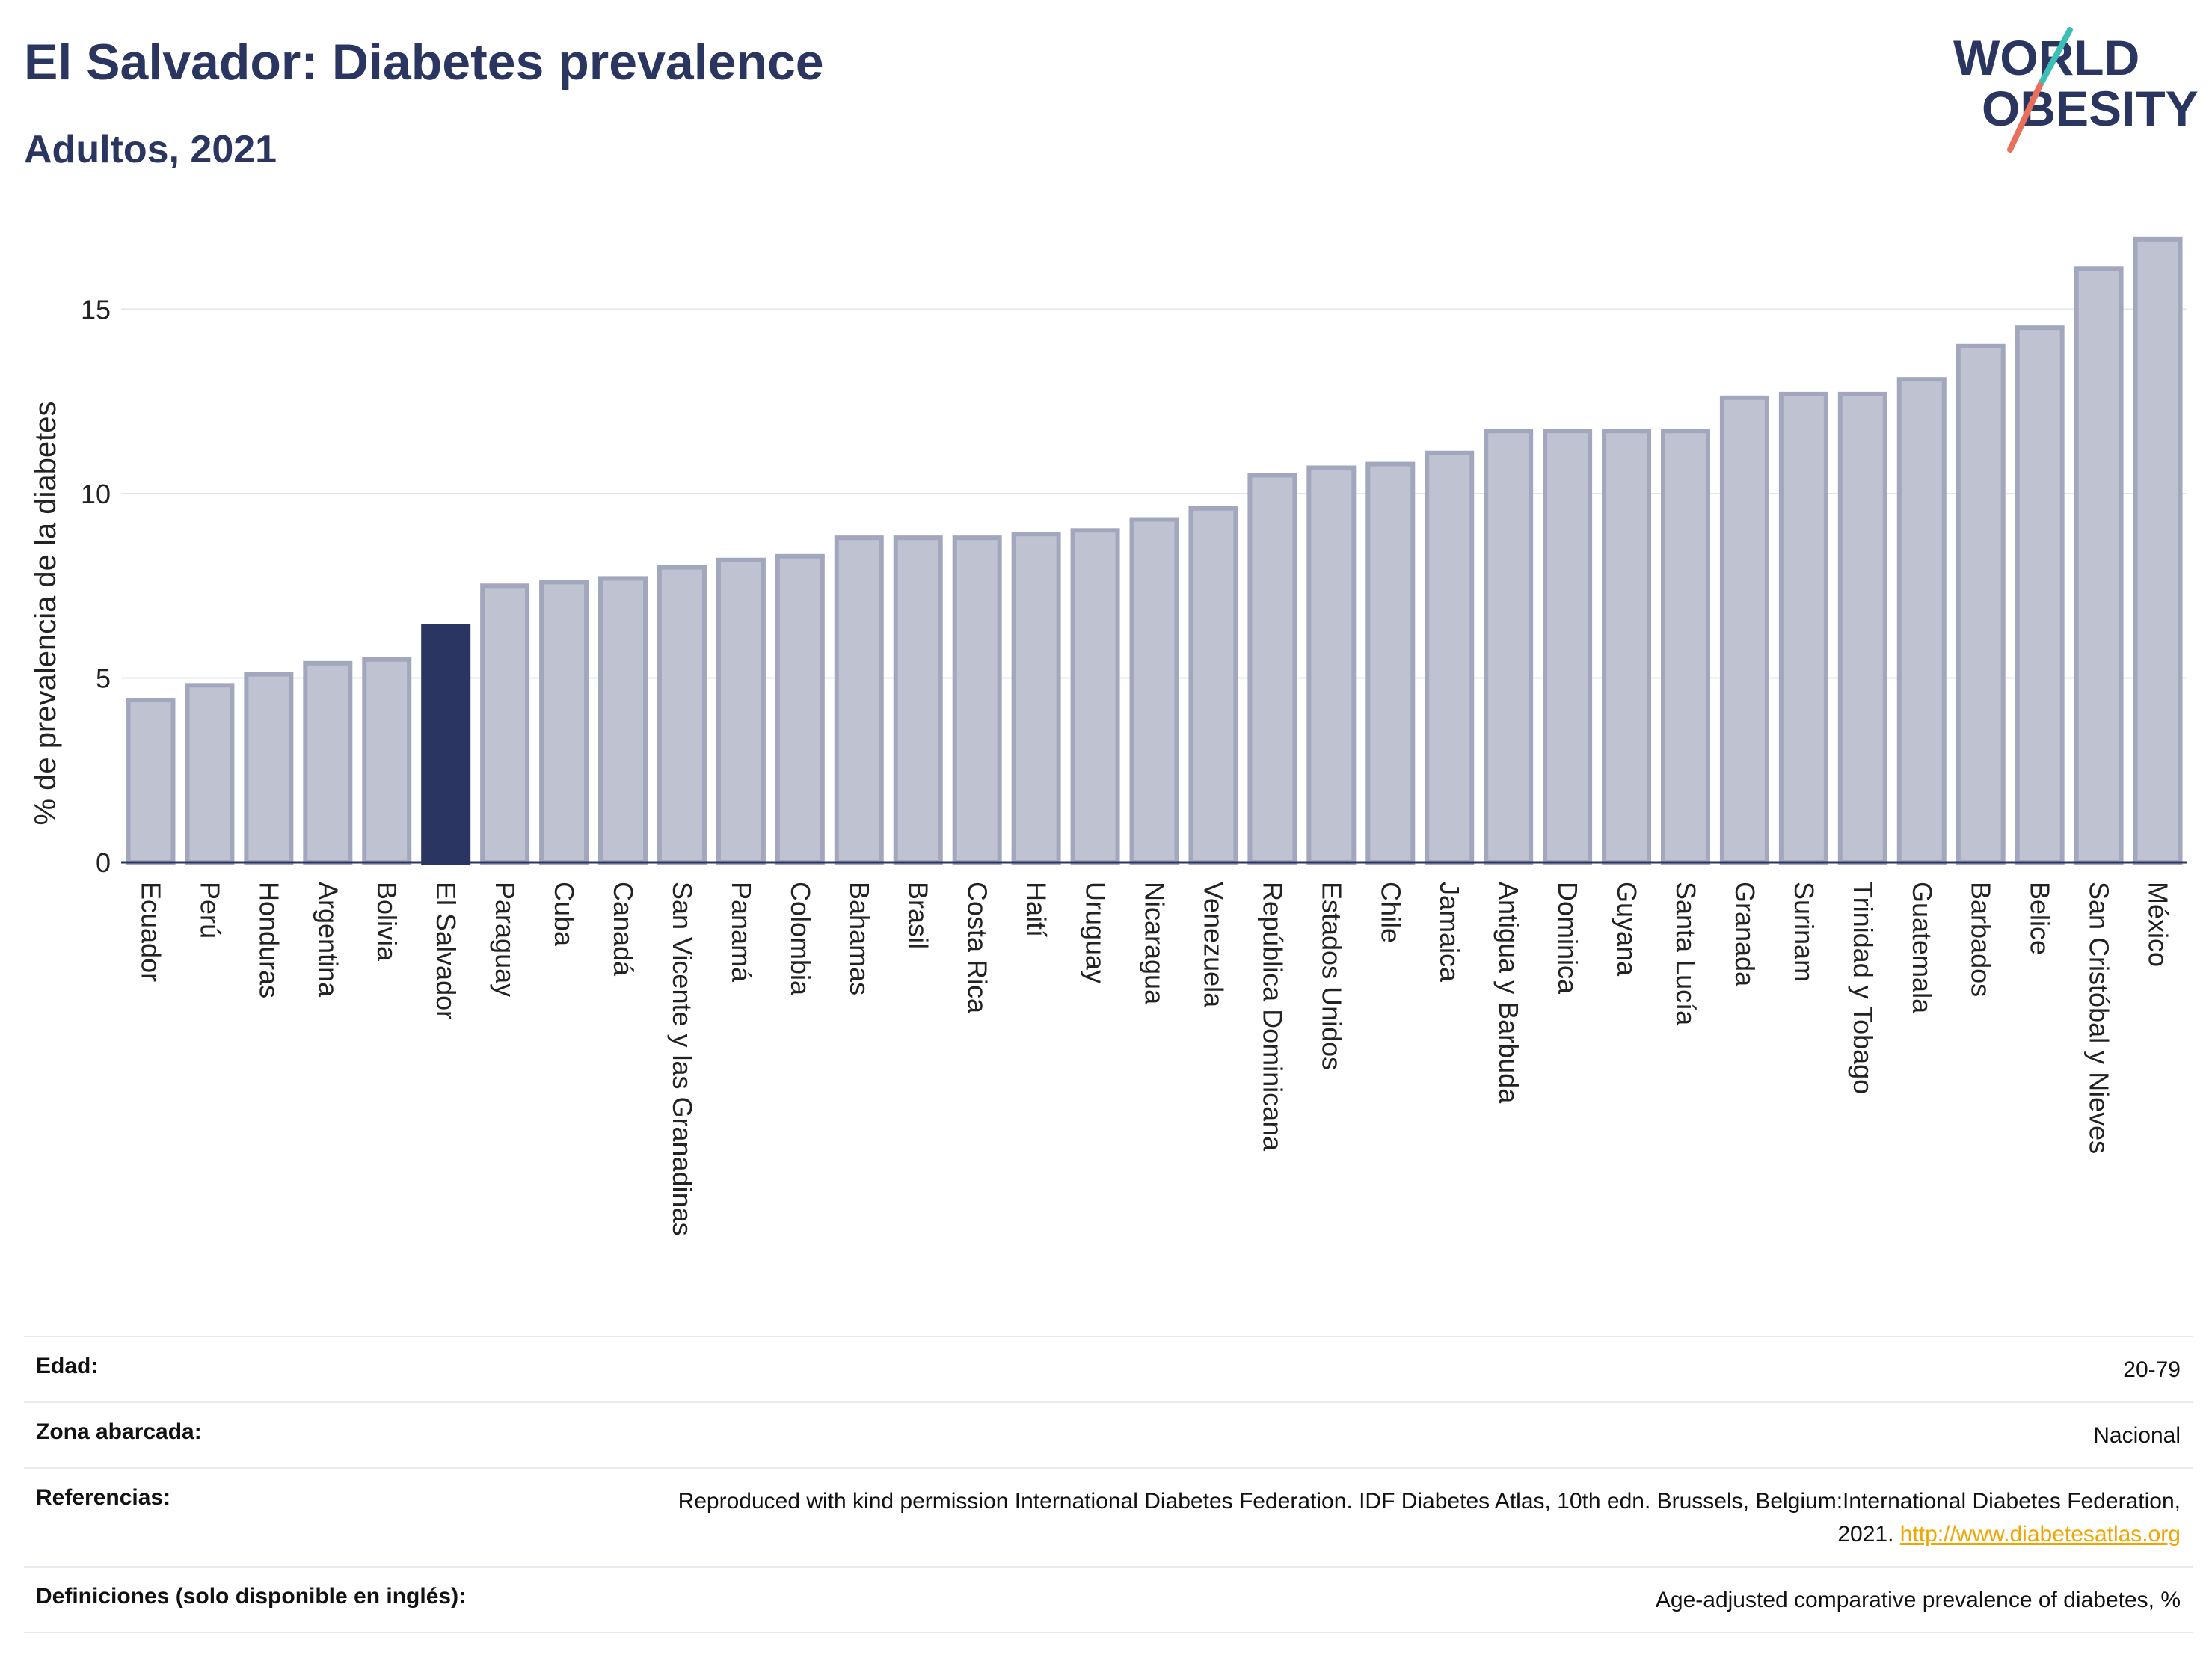  Describe the element at coordinates (67, 1366) in the screenshot. I see `info-label-age: Edad:` at that location.